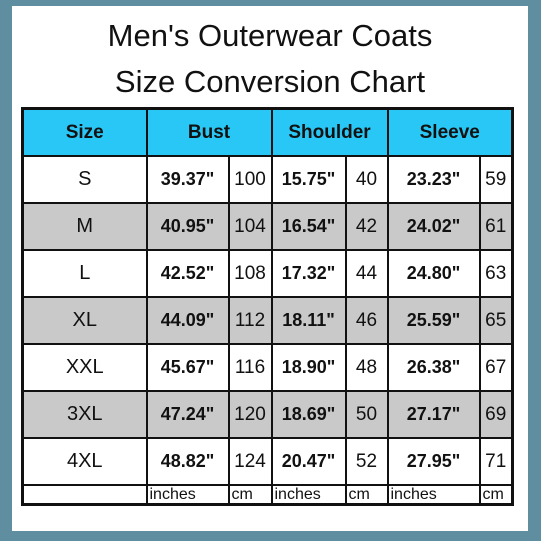 This screenshot has height=541, width=541. Describe the element at coordinates (187, 320) in the screenshot. I see `bust-inches-cell: 44.09"` at that location.